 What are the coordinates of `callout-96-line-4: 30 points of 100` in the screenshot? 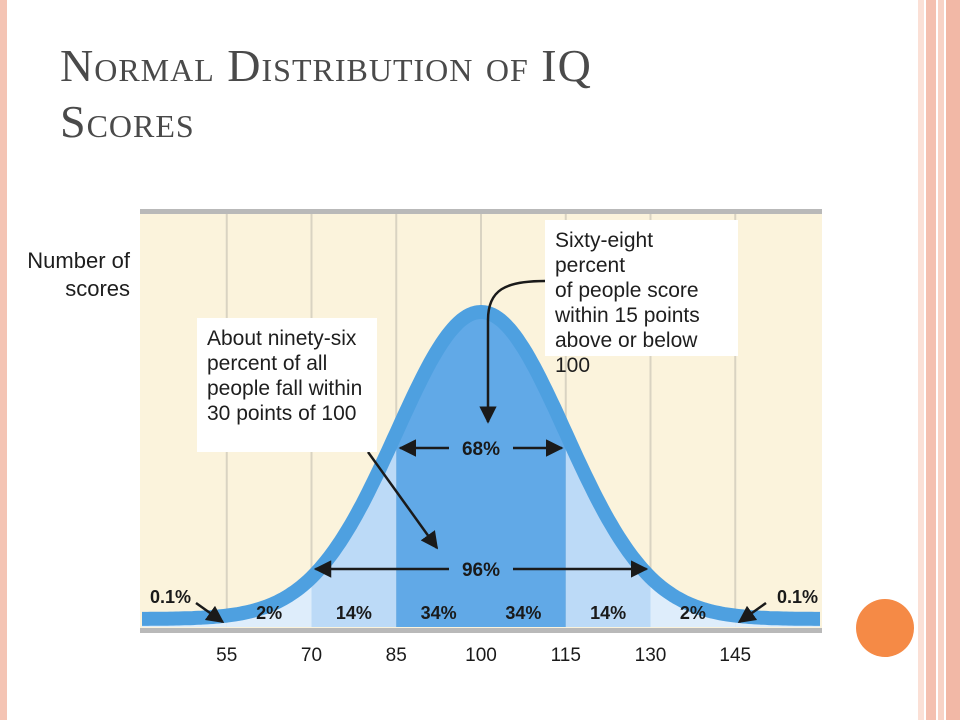 It's located at (282, 413).